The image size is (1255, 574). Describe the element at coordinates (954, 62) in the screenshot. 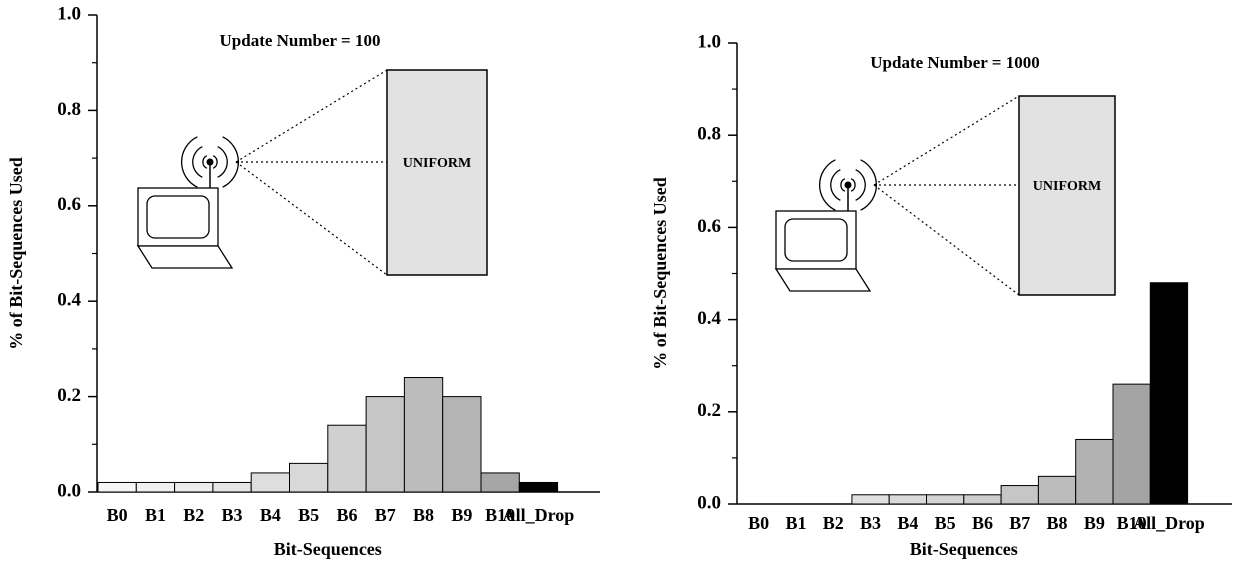

I see `chart-title: Update Number = 1000` at that location.